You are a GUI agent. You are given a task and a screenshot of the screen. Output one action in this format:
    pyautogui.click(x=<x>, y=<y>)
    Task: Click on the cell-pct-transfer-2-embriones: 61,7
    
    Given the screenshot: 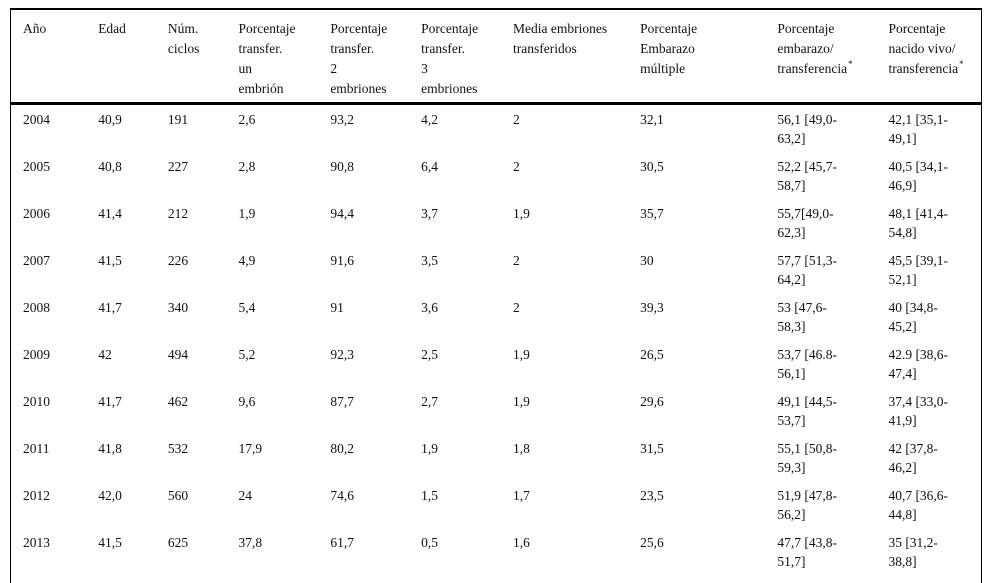 What is the action you would take?
    pyautogui.click(x=342, y=542)
    